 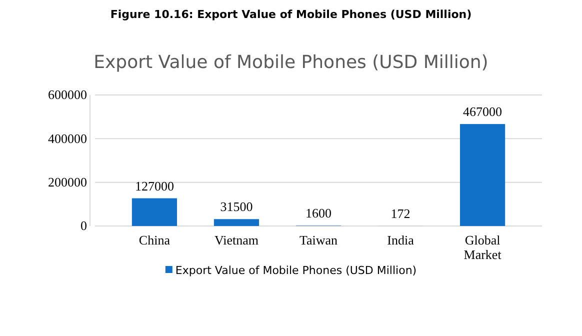 I want to click on y-tick-label: 0, so click(x=83, y=226).